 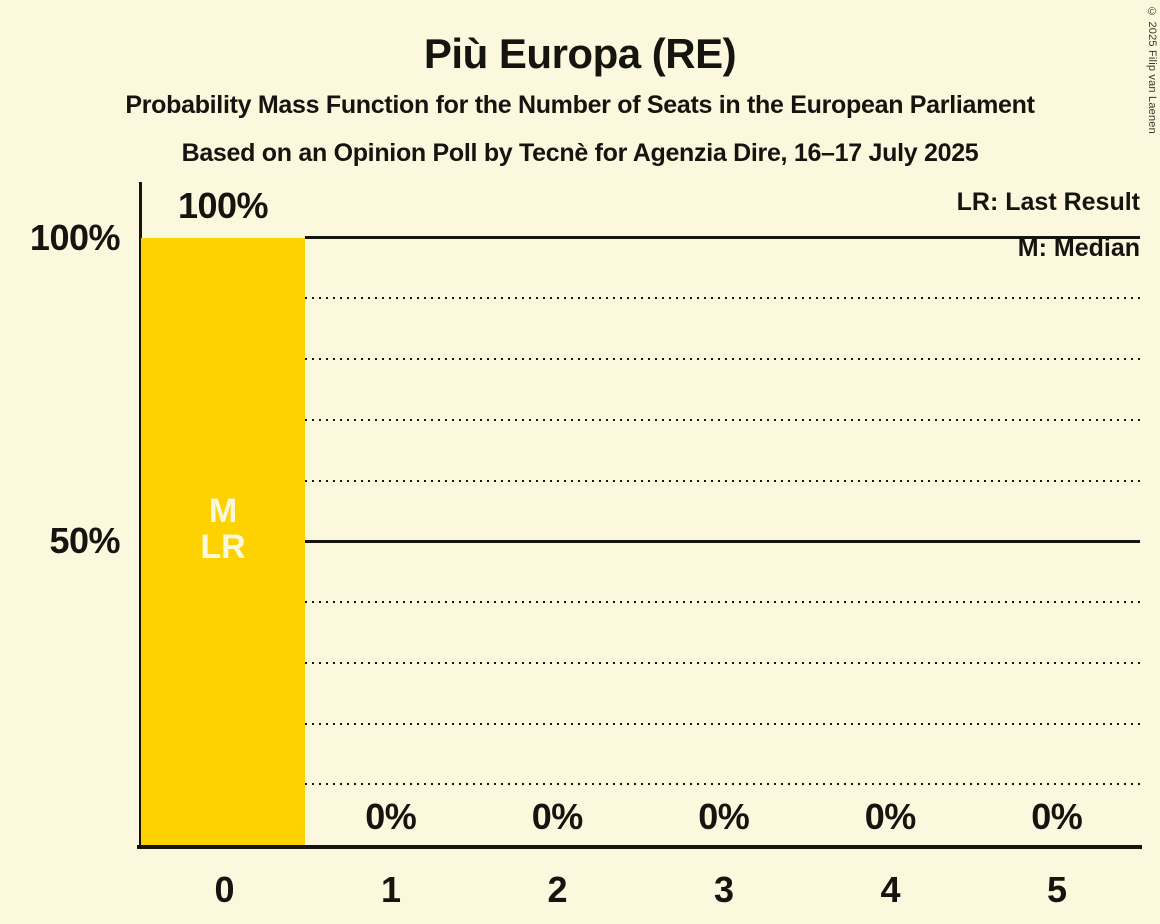 I want to click on x-tick-0: 0, so click(x=224, y=889).